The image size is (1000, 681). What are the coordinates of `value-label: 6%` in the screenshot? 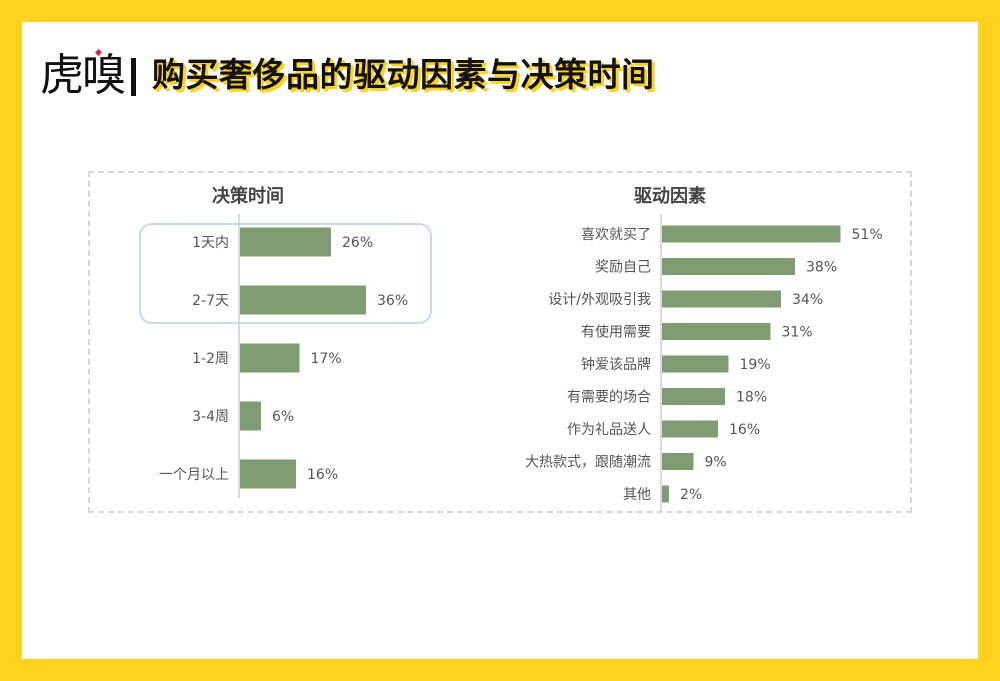 It's located at (283, 417).